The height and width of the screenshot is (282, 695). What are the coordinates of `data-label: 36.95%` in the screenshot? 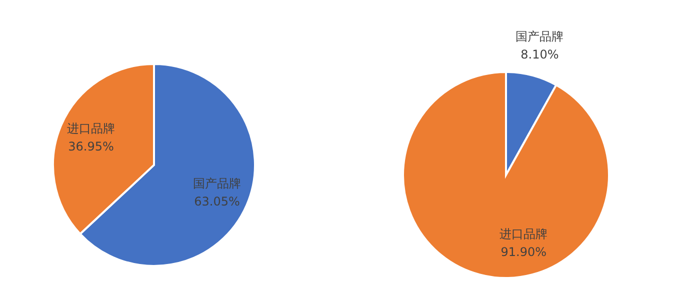 It's located at (91, 147).